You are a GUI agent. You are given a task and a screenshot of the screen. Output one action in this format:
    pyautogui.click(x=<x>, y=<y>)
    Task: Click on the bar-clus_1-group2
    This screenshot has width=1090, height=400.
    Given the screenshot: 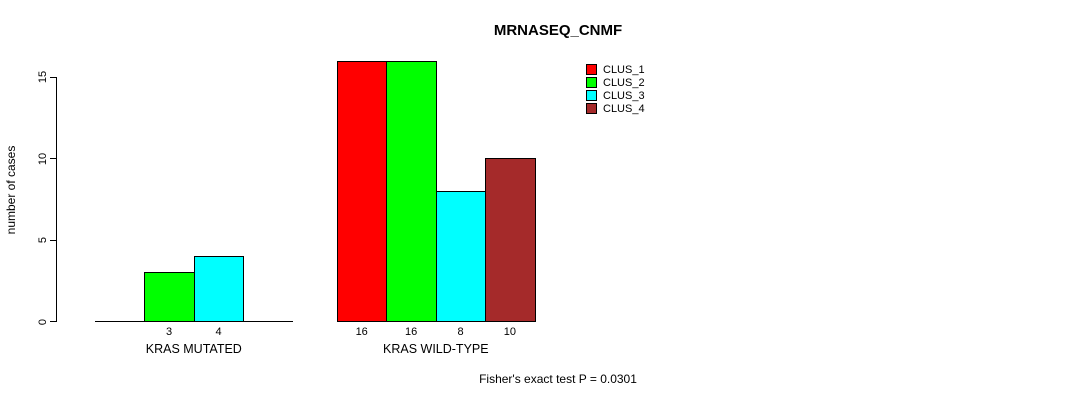 What is the action you would take?
    pyautogui.click(x=362, y=191)
    